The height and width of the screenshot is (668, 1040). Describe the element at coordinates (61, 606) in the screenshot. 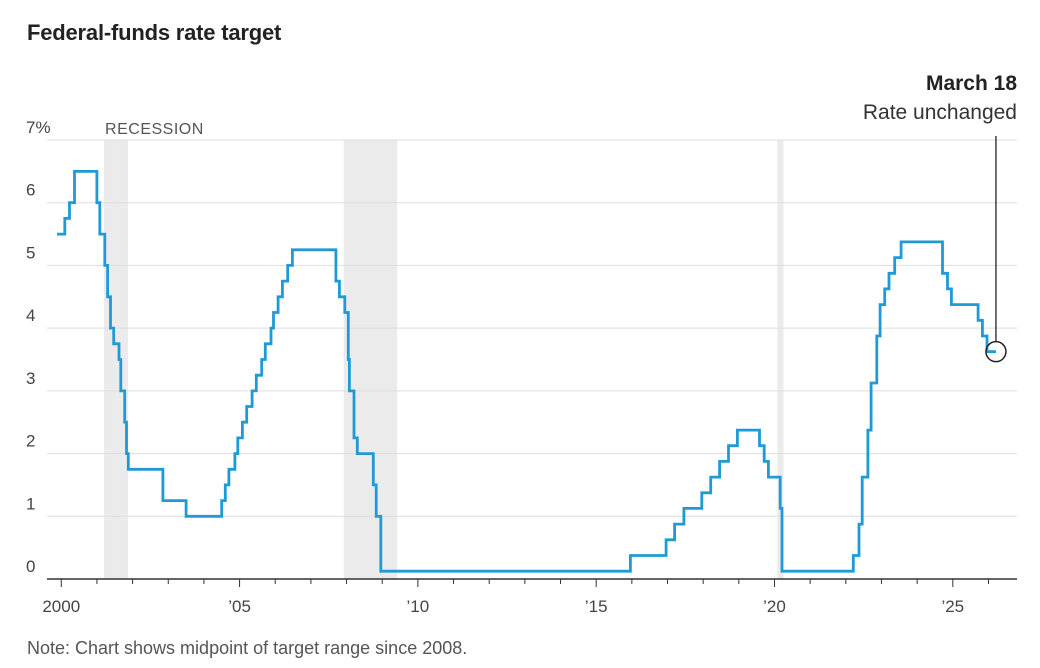

I see `x-tick-label: 2000` at that location.